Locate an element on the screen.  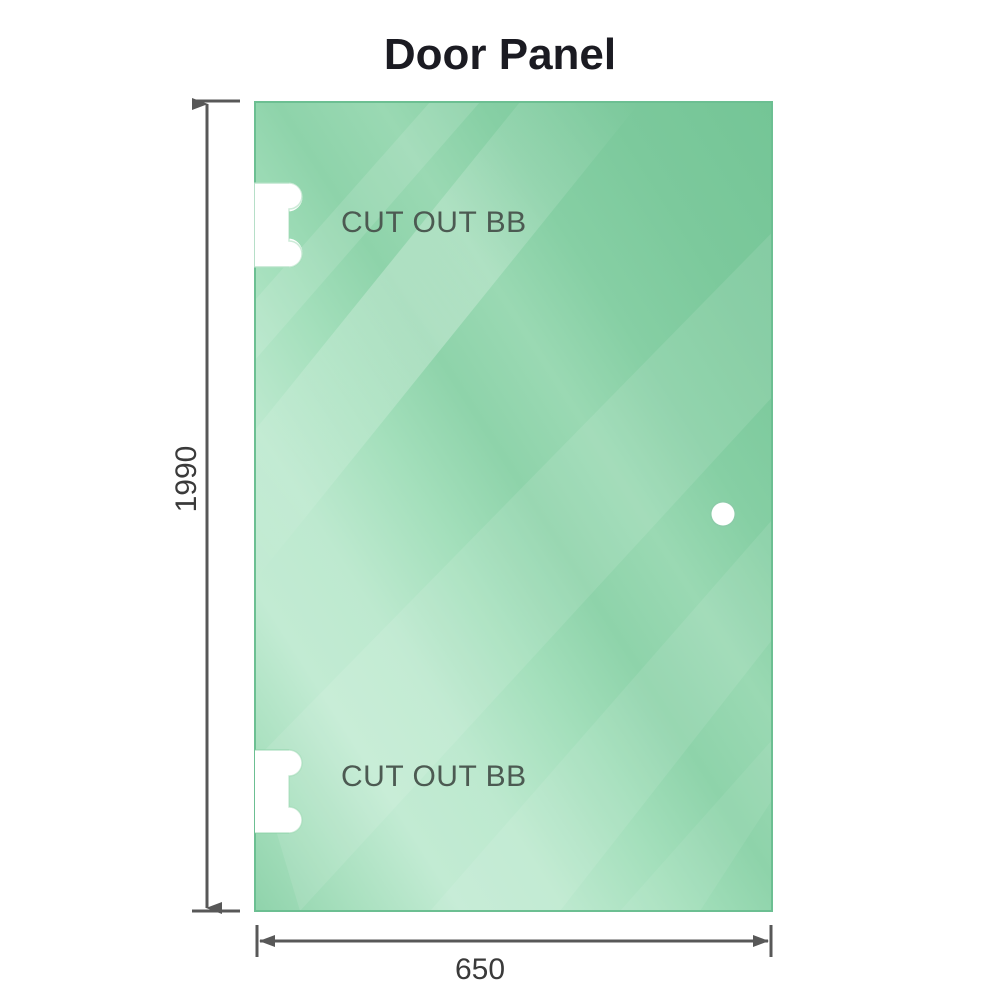
cut-out-label-bottom: CUT OUT BB is located at coordinates (434, 776).